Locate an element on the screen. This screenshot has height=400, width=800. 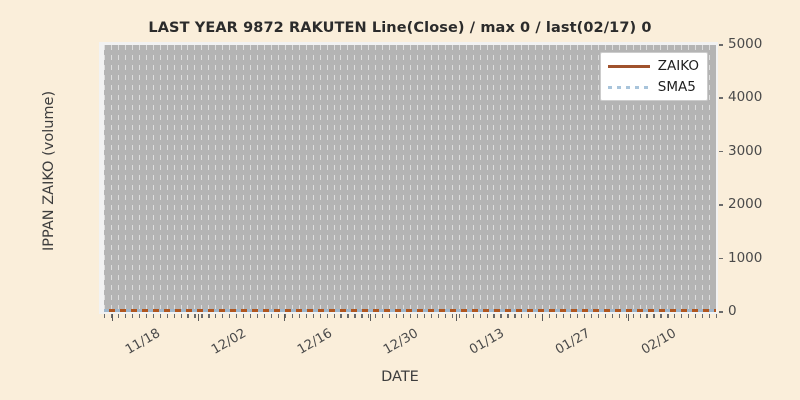
legend-swatch-sma5-icon is located at coordinates (628, 87).